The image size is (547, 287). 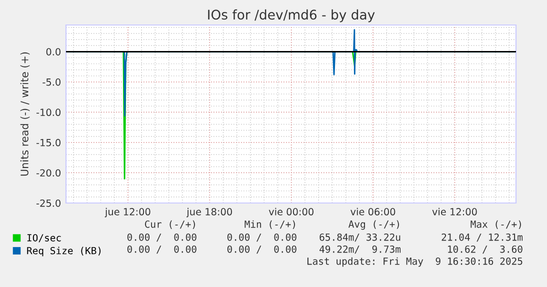 What do you see at coordinates (209, 213) in the screenshot?
I see `x-tick-label: jue 18:00` at bounding box center [209, 213].